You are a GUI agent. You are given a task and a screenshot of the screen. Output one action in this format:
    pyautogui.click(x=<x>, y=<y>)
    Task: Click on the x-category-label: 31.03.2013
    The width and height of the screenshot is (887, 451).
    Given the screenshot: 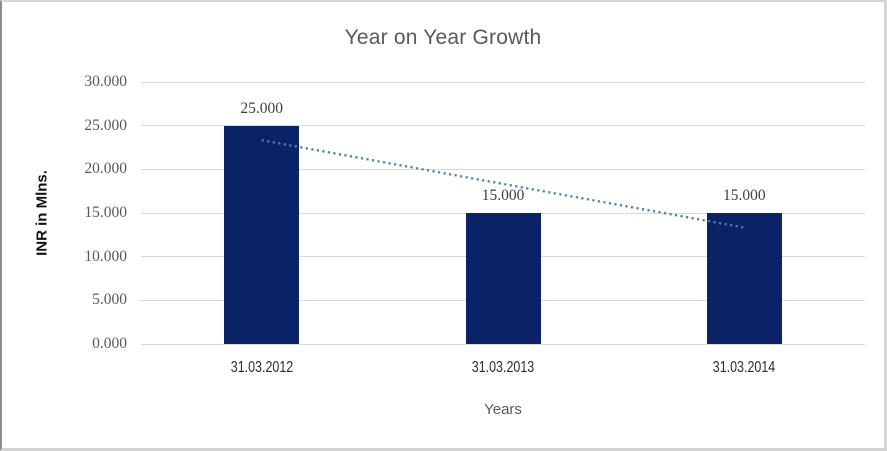 What is the action you would take?
    pyautogui.click(x=503, y=367)
    